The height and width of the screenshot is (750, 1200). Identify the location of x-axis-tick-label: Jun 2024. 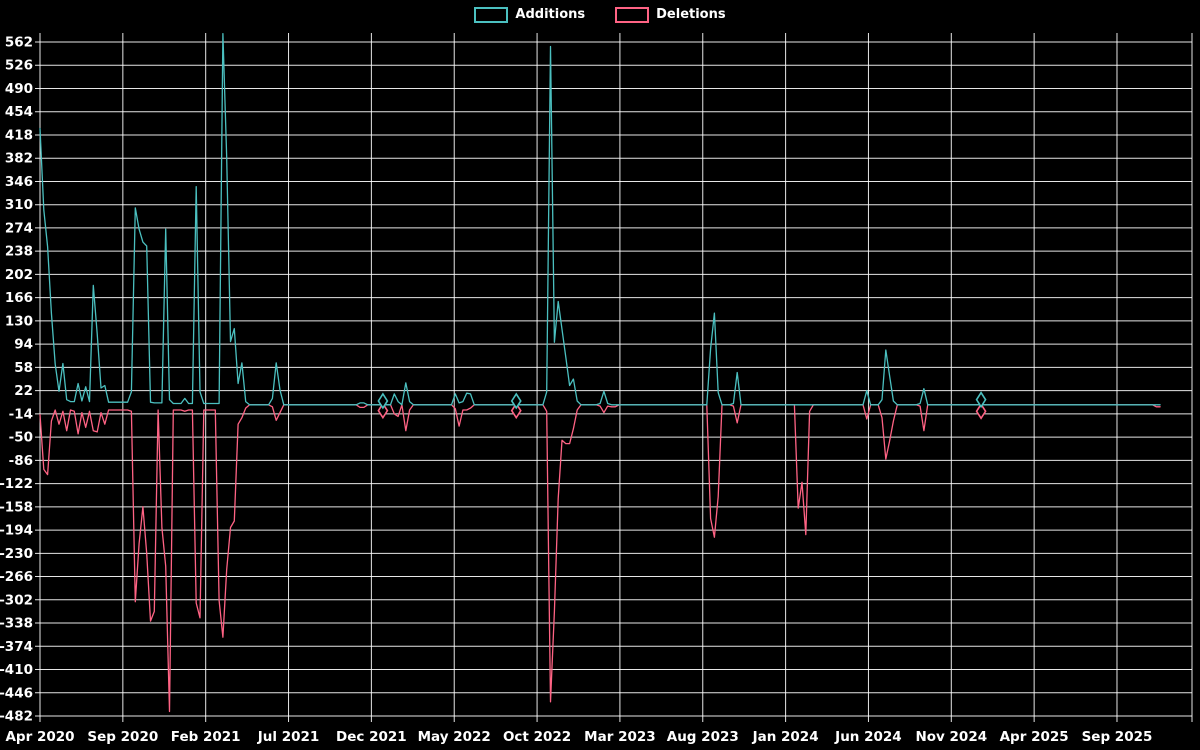
(868, 737).